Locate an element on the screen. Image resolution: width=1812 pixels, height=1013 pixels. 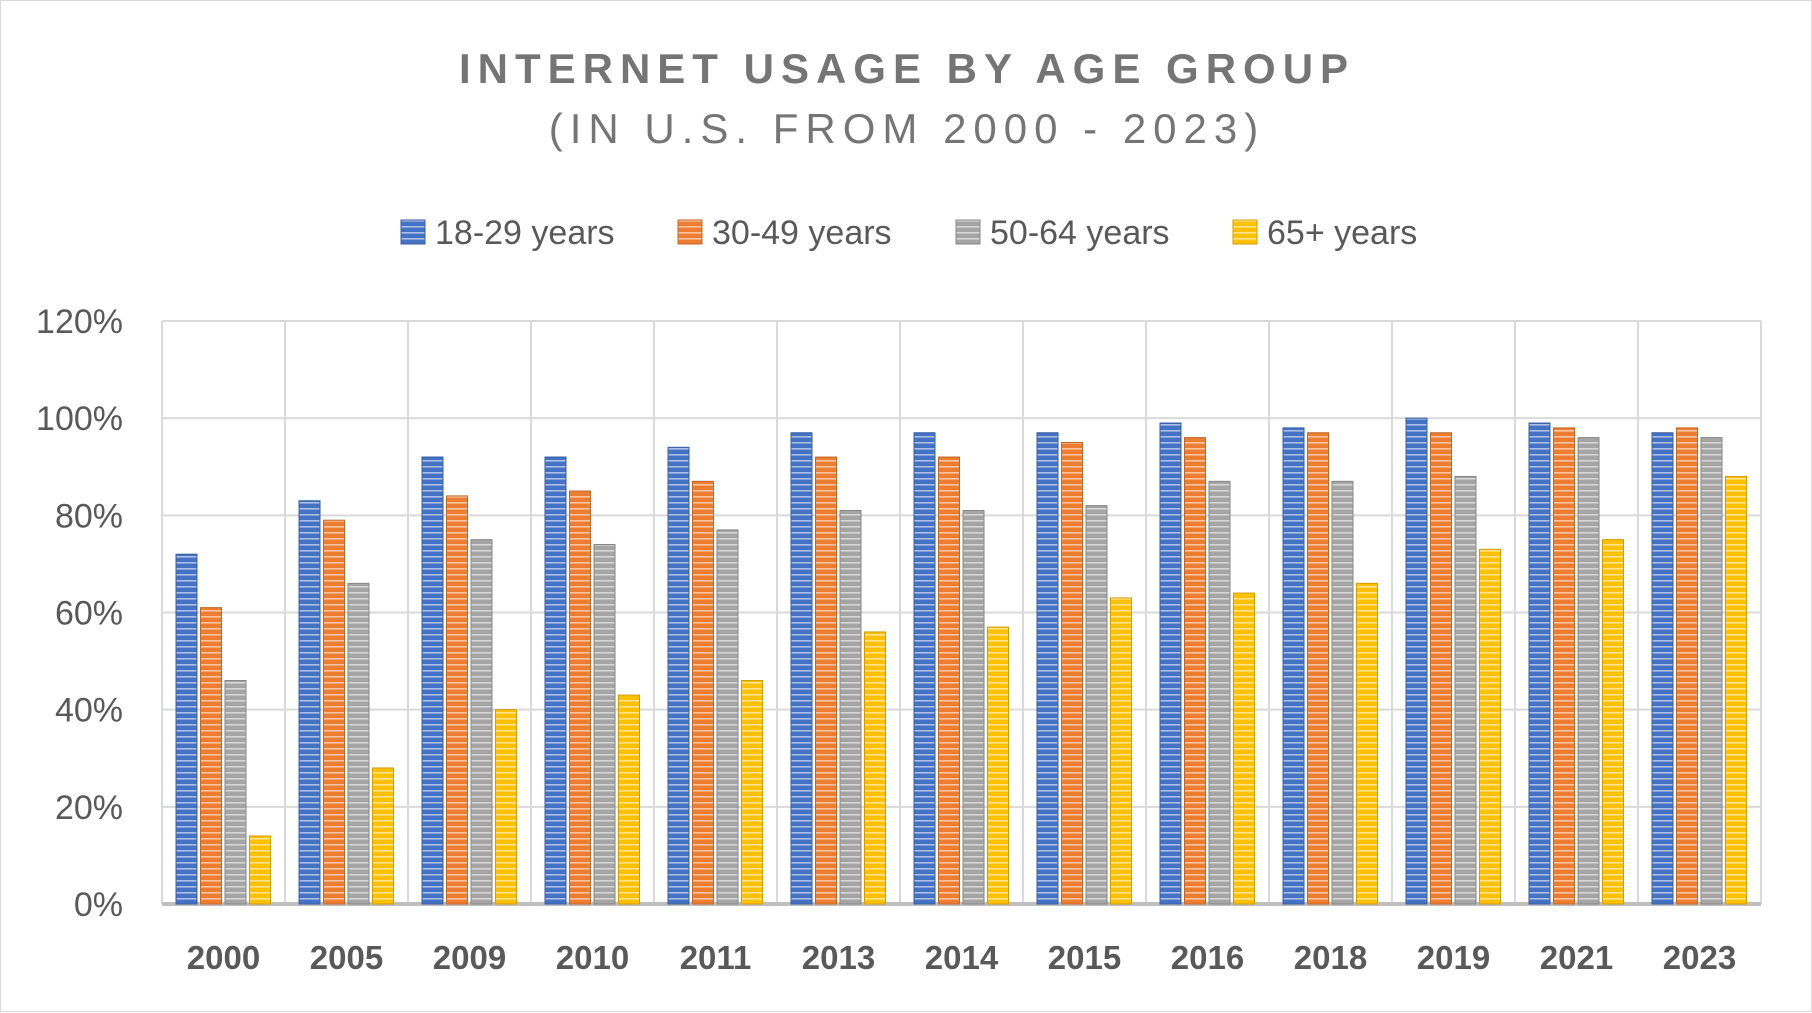
bar-65-years-2018 is located at coordinates (1367, 743).